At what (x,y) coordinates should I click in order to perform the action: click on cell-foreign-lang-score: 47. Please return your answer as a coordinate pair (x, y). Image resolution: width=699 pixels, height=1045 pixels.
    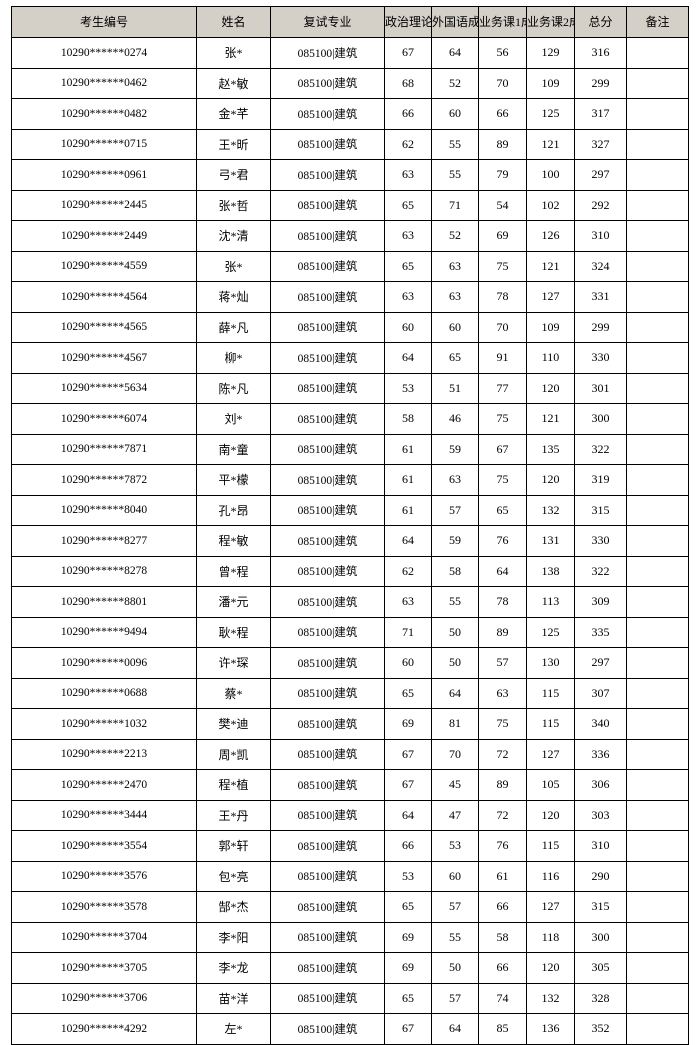
    Looking at the image, I should click on (455, 815).